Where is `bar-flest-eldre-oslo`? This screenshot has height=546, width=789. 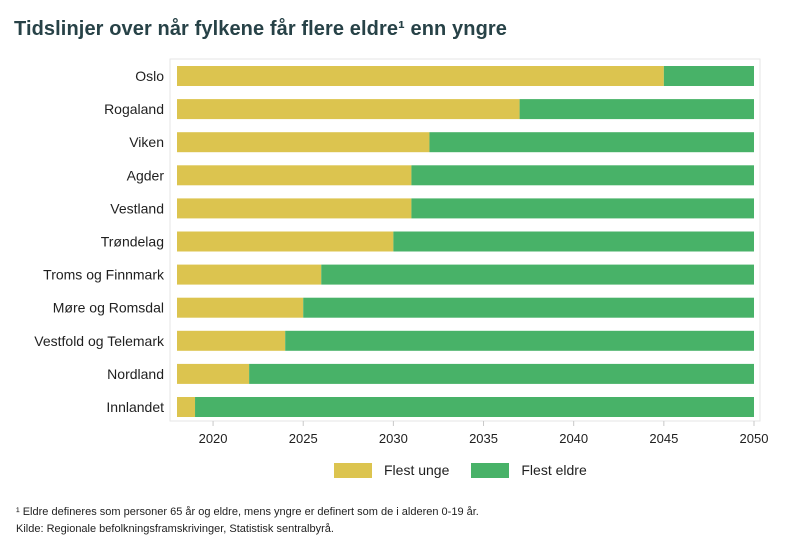 bar-flest-eldre-oslo is located at coordinates (708, 76).